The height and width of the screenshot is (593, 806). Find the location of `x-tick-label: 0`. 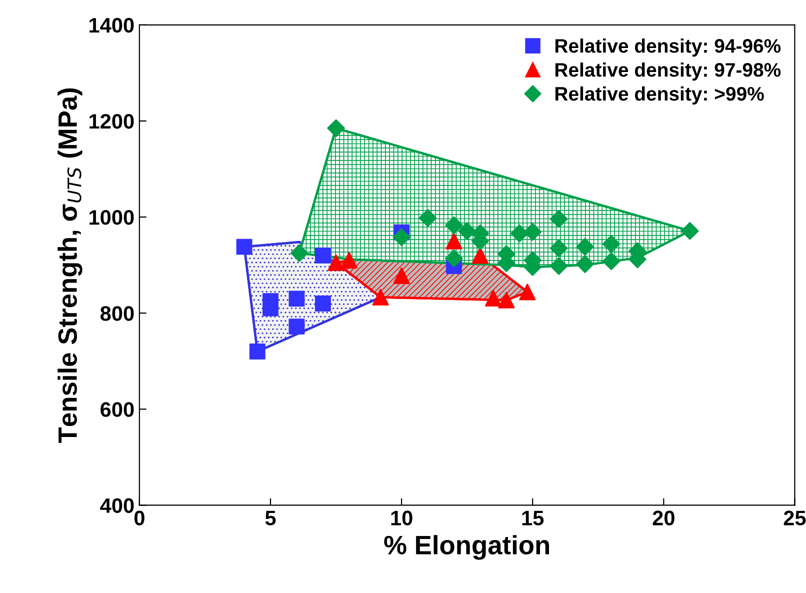

x-tick-label: 0 is located at coordinates (139, 518).